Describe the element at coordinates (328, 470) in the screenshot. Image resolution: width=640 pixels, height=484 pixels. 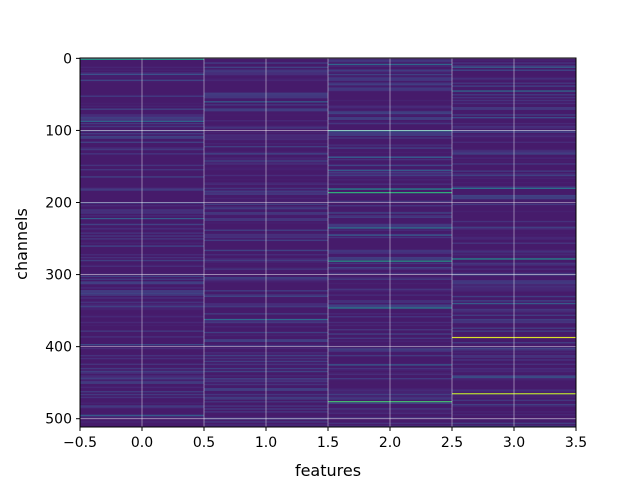
I see `x-axis-label: features` at that location.